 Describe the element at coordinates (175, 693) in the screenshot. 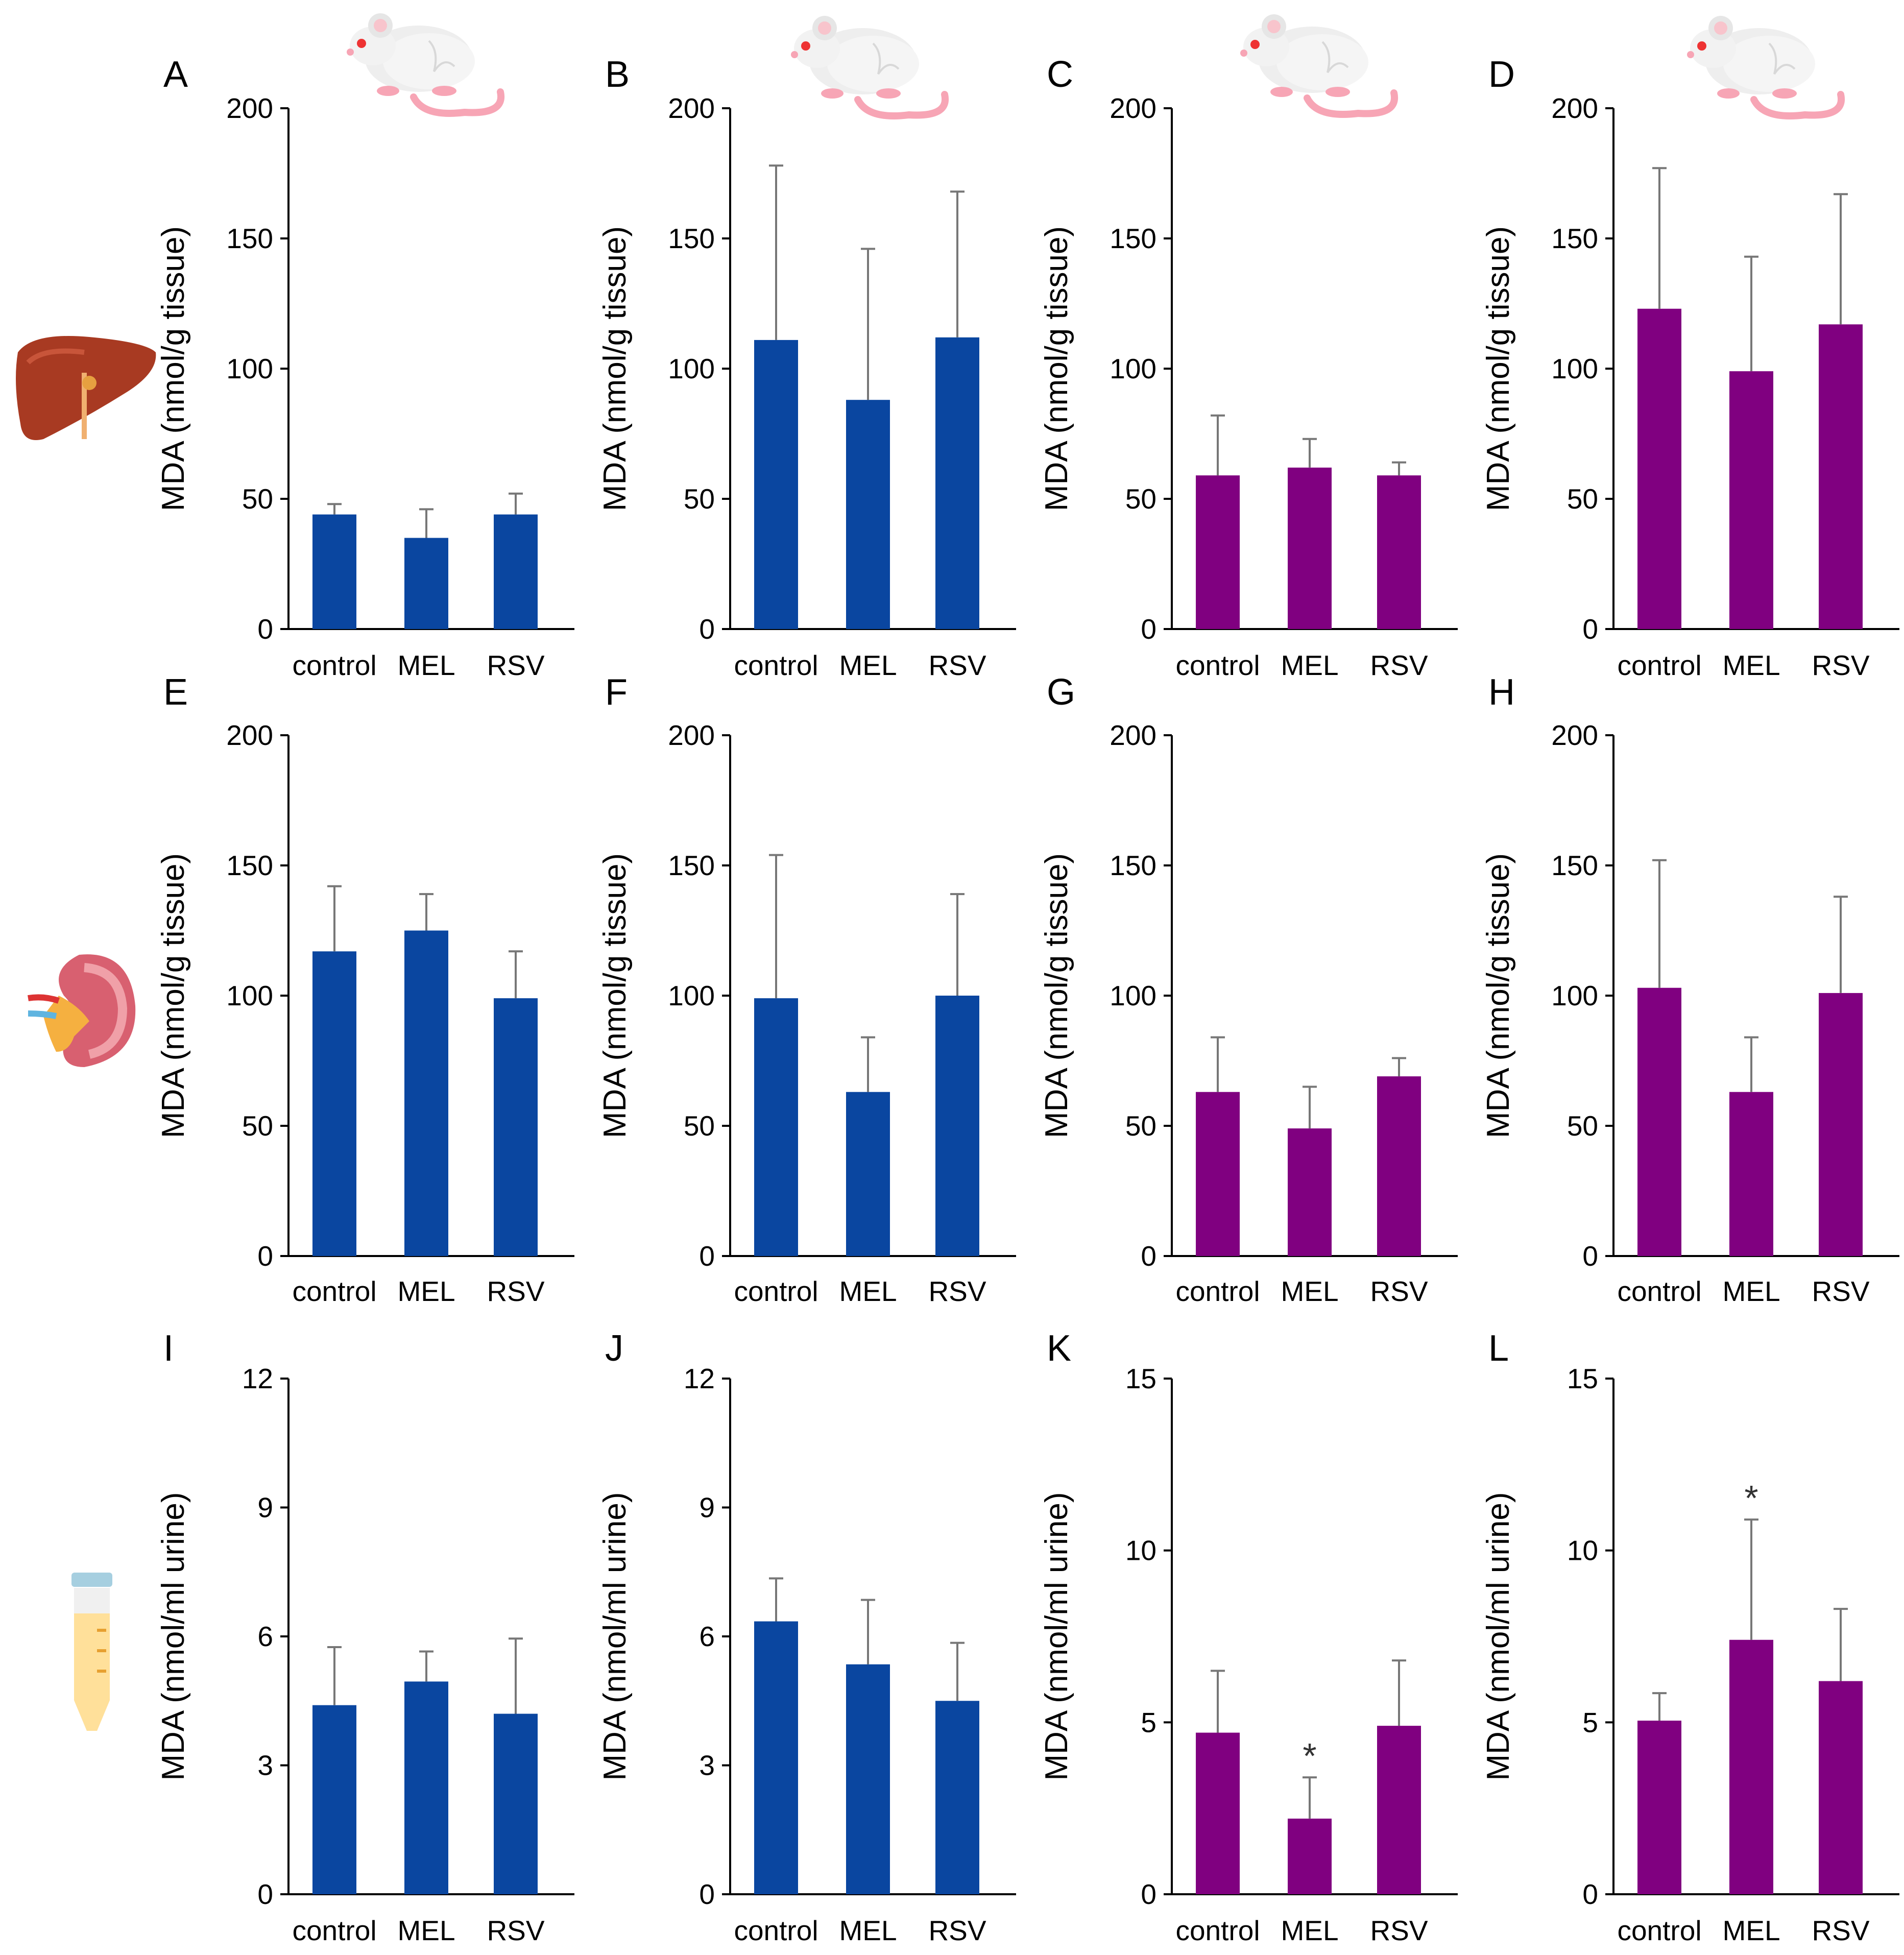

I see `panel-label: E` at that location.